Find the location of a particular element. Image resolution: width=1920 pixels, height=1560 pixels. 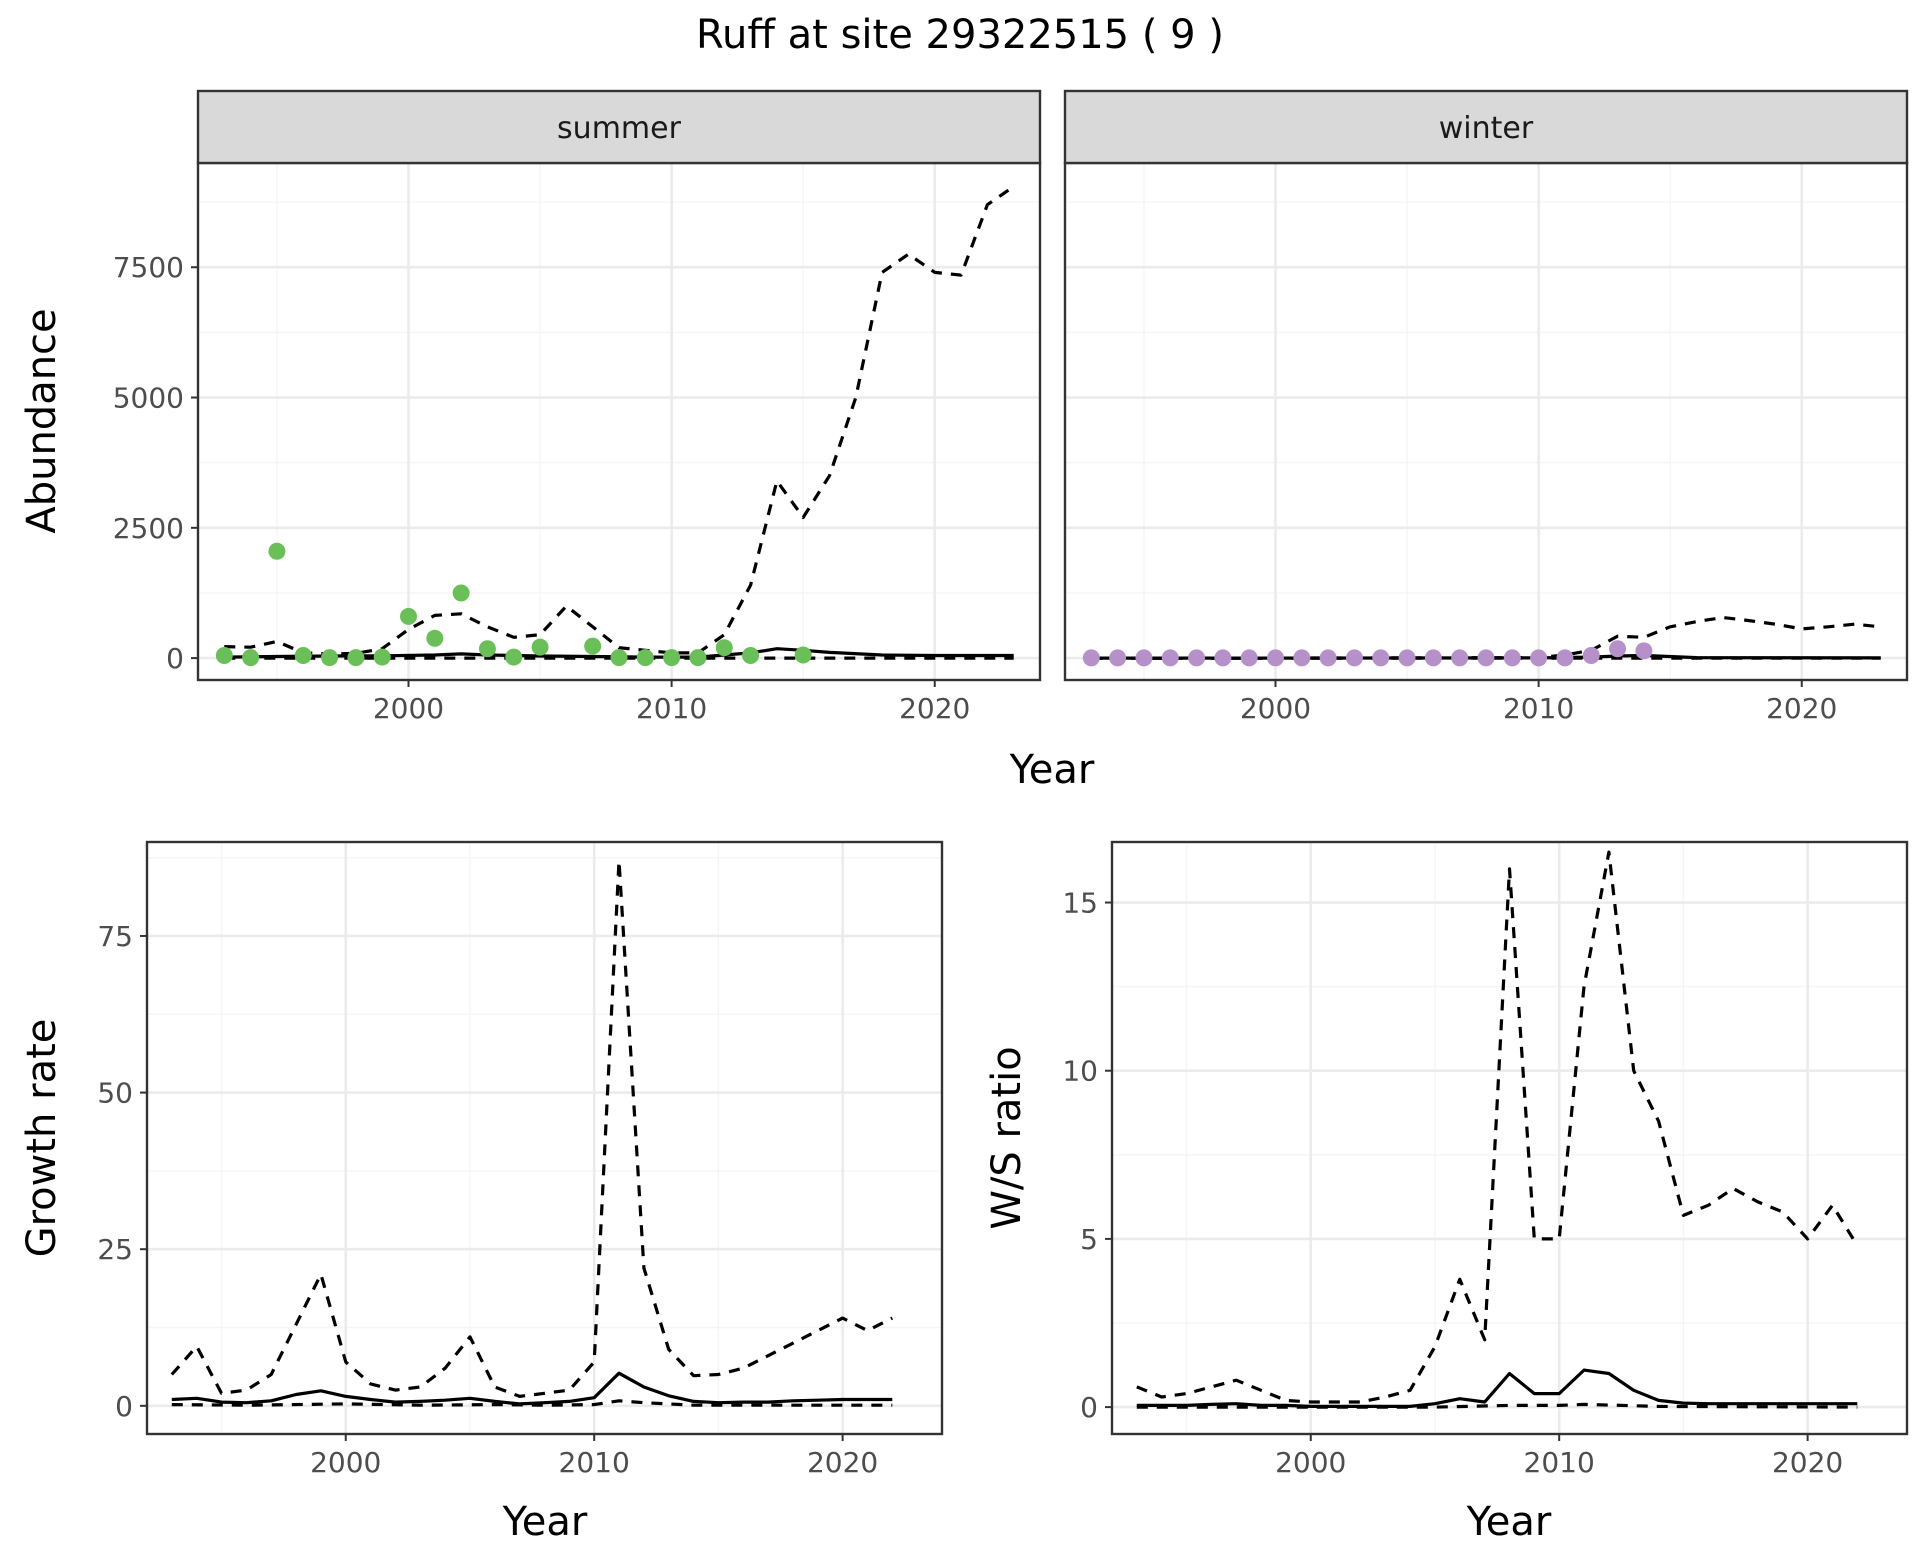

y-tick-label: 25 is located at coordinates (115, 1249).